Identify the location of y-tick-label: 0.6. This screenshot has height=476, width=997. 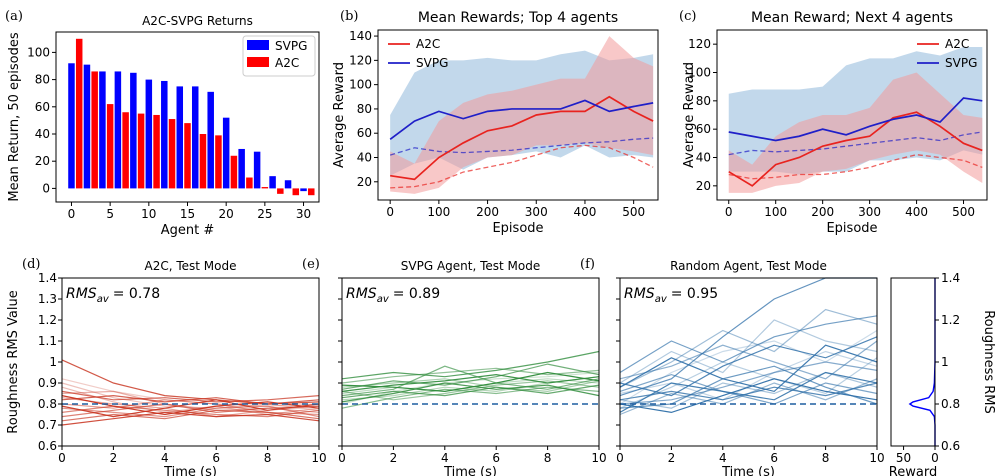
(950, 446).